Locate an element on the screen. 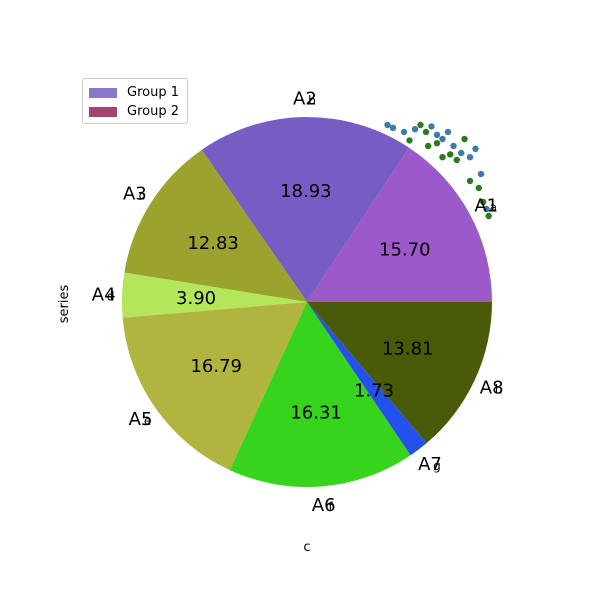  slice-category-label: A1 is located at coordinates (486, 206).